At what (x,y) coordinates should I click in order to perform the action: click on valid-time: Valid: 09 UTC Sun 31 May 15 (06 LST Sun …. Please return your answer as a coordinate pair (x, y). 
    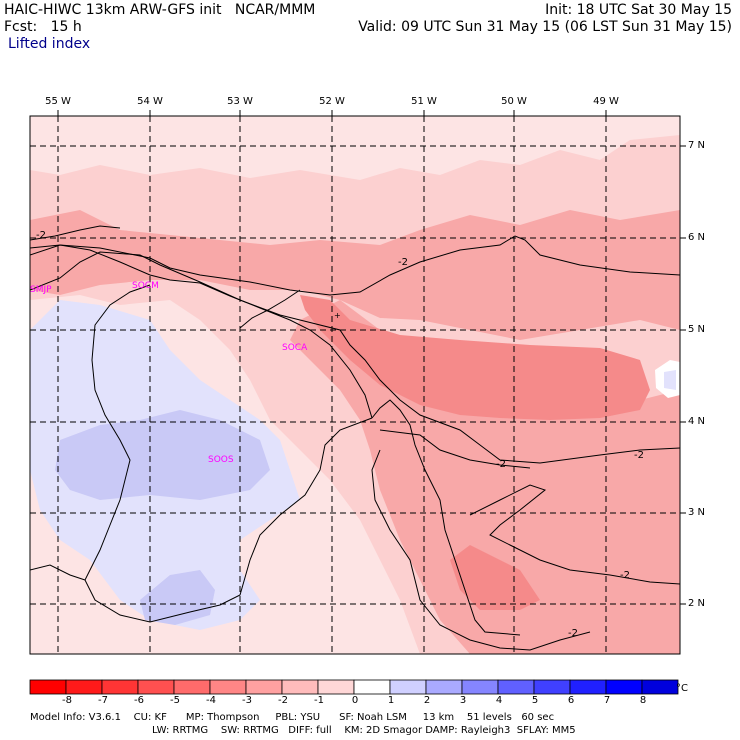
    Looking at the image, I should click on (545, 27).